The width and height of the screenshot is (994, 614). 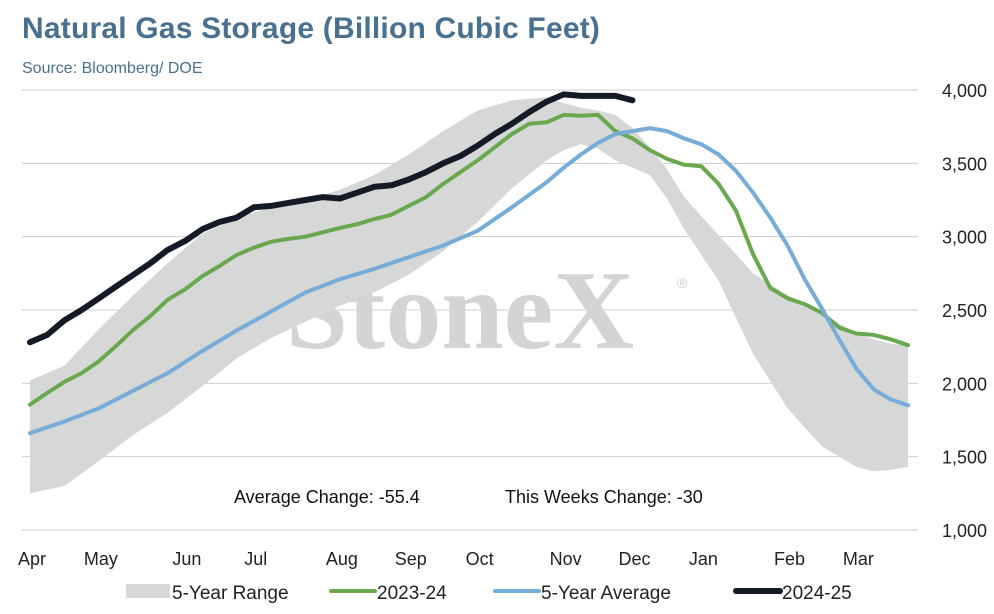 What do you see at coordinates (342, 559) in the screenshot?
I see `x-tick-label: Aug` at bounding box center [342, 559].